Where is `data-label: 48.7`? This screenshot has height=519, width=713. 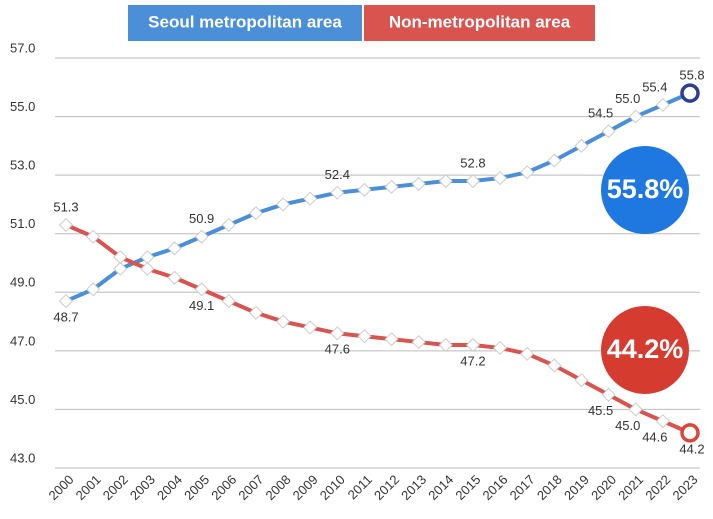 data-label: 48.7 is located at coordinates (65, 317).